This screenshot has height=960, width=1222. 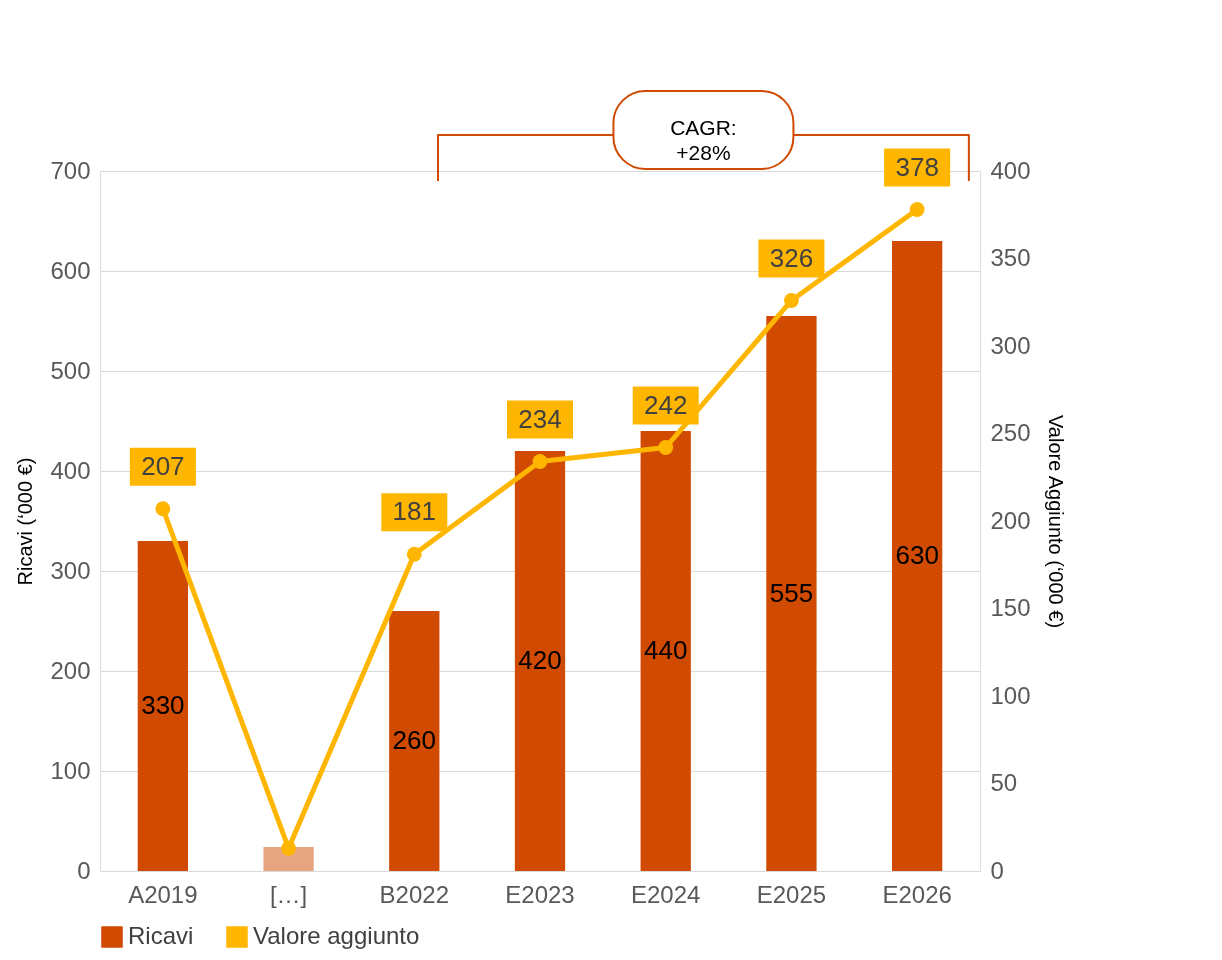 What do you see at coordinates (336, 935) in the screenshot?
I see `legend-label: Valore aggiunto` at bounding box center [336, 935].